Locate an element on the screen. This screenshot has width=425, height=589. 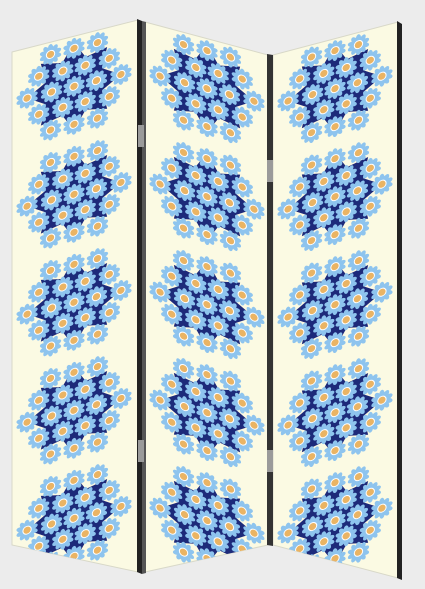
frame-edge is located at coordinates (399, 300).